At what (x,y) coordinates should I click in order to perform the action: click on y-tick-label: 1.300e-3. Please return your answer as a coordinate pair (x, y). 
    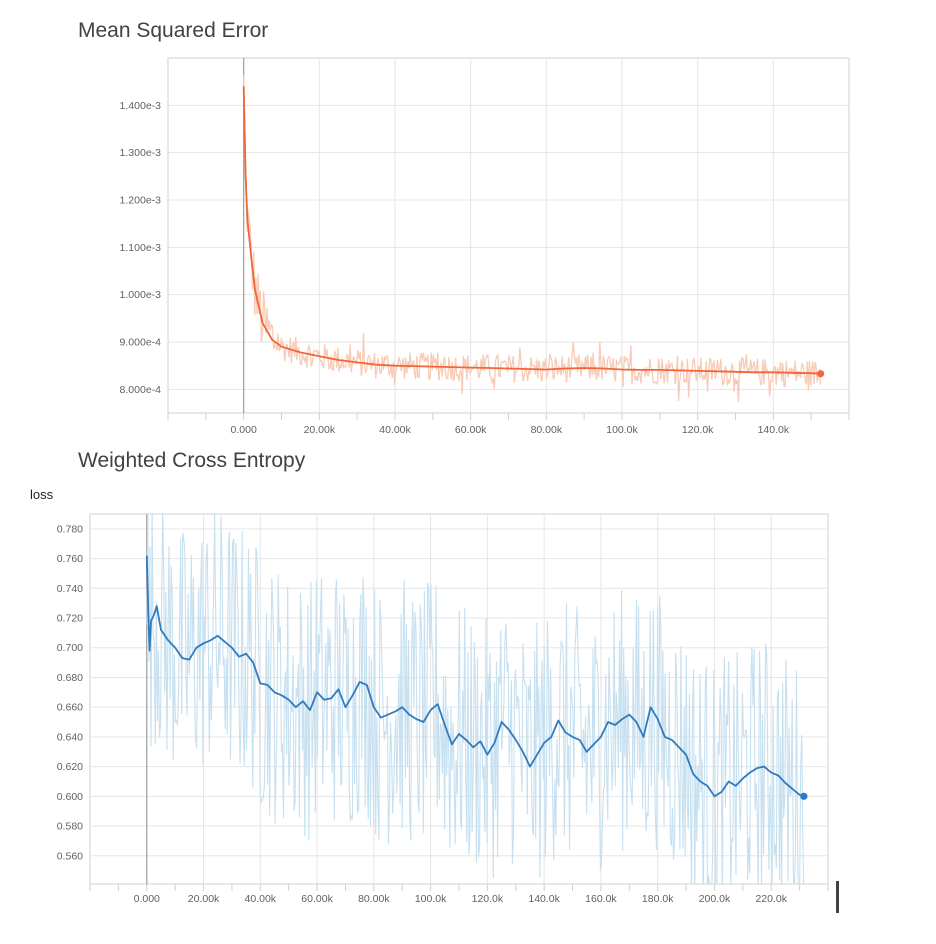
    Looking at the image, I should click on (141, 153).